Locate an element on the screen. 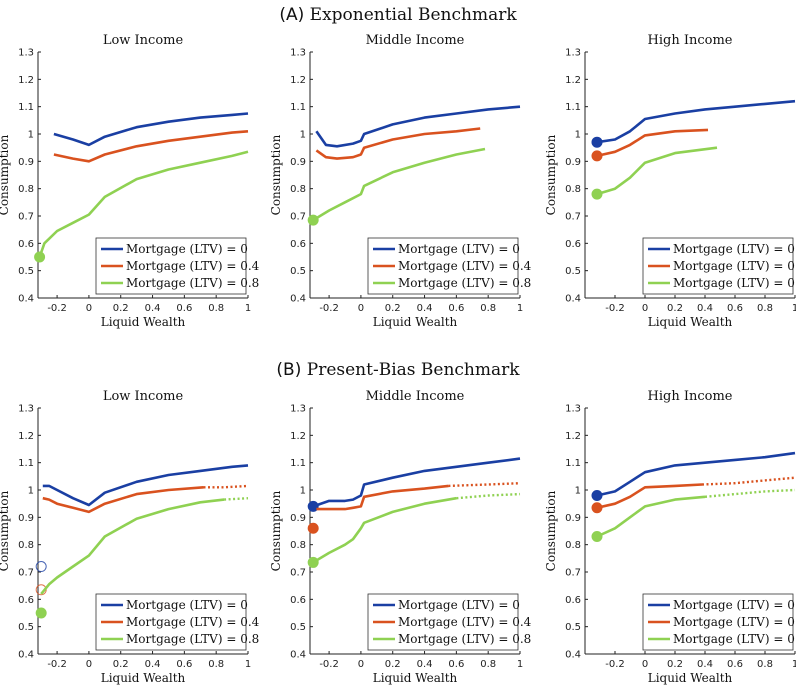 The image size is (796, 690). x-tick-label: 0.6 is located at coordinates (184, 664).